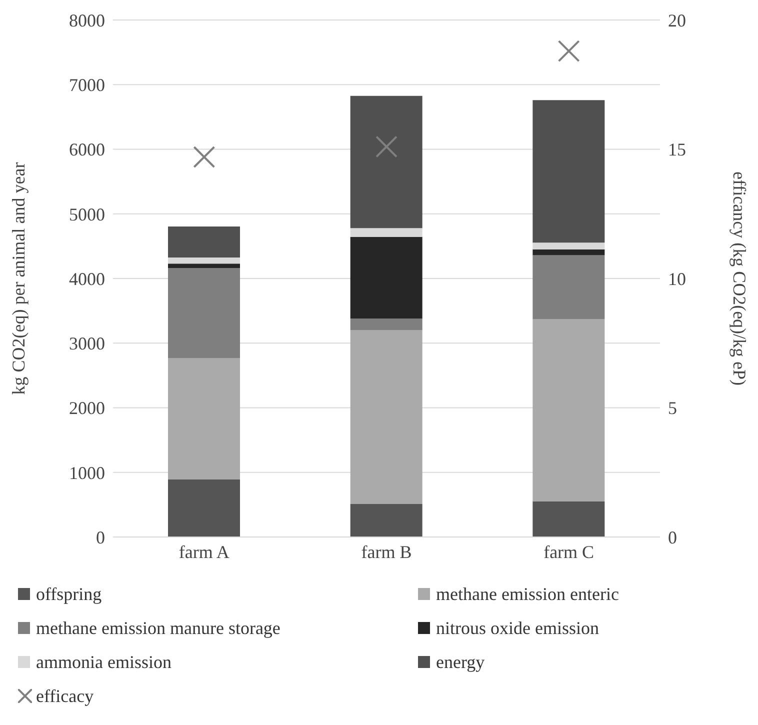  I want to click on y-tick-label: 6000, so click(87, 150).